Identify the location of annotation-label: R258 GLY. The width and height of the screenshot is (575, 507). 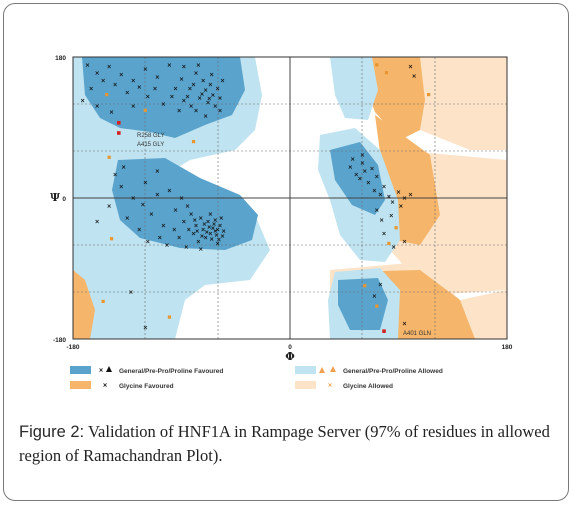
(151, 136).